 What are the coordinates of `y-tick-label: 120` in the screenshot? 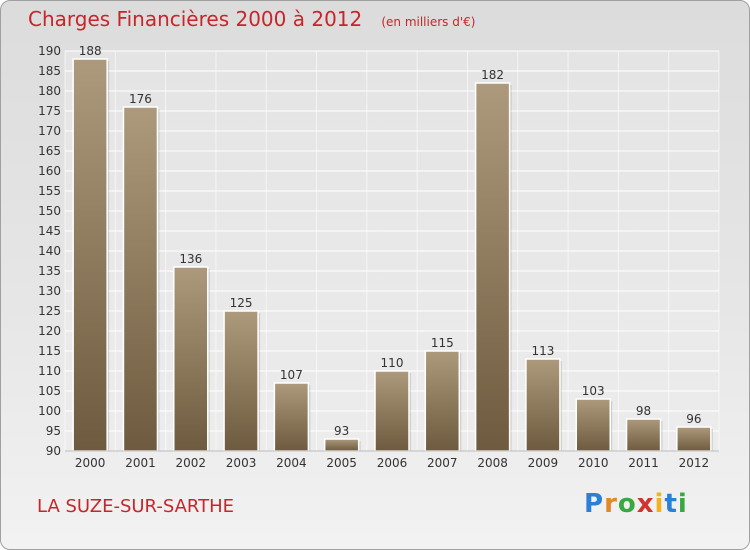 It's located at (49, 331).